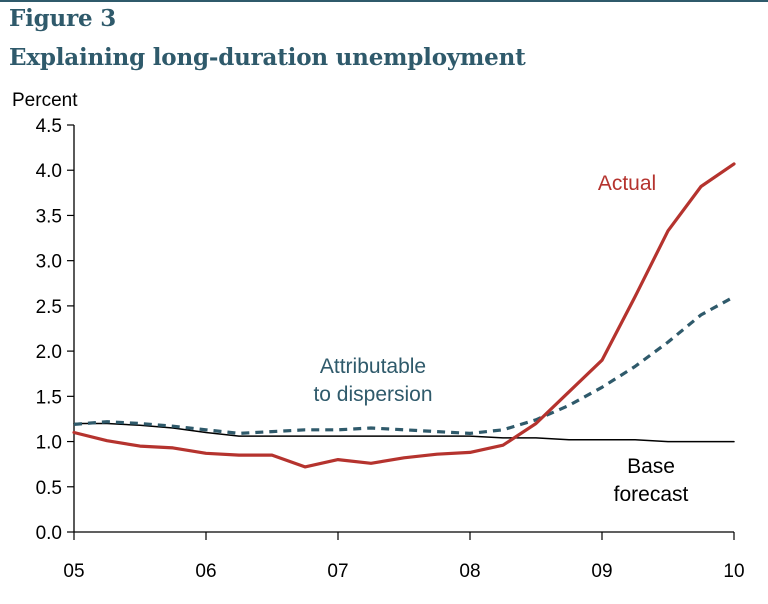 This screenshot has height=604, width=768. What do you see at coordinates (45, 100) in the screenshot?
I see `y-axis-label: Percent` at bounding box center [45, 100].